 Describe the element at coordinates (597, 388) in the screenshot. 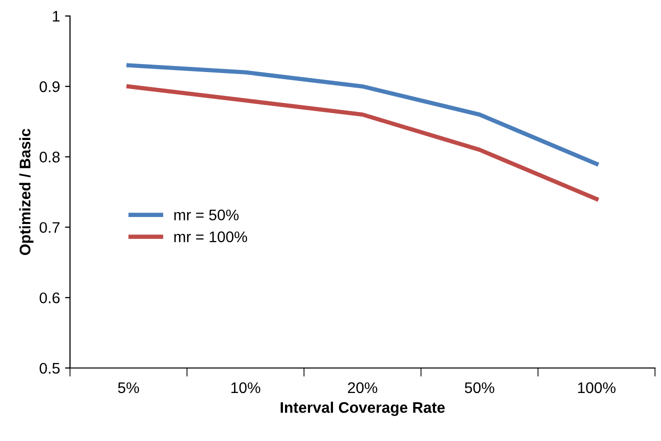

I see `x-tick-label: 100%` at that location.